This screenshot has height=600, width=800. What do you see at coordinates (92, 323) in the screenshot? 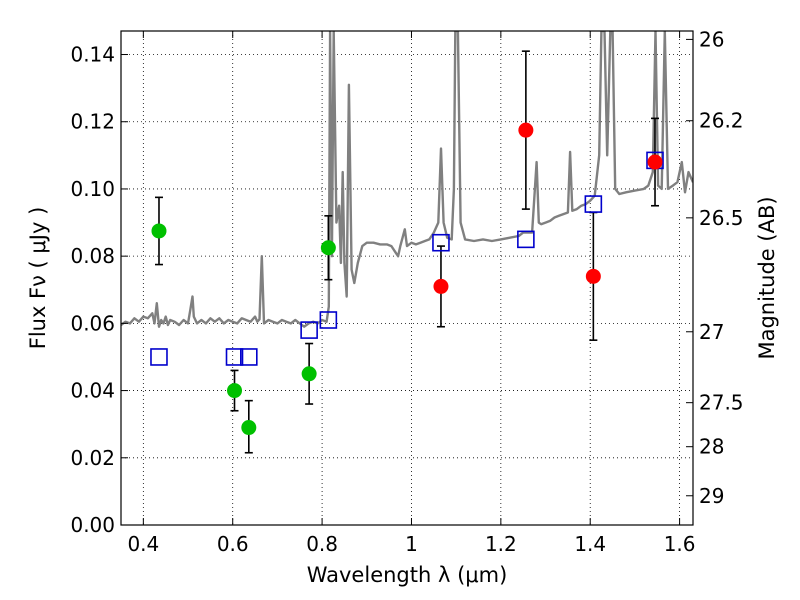
I see `y-tick-label: 0.06` at bounding box center [92, 323].